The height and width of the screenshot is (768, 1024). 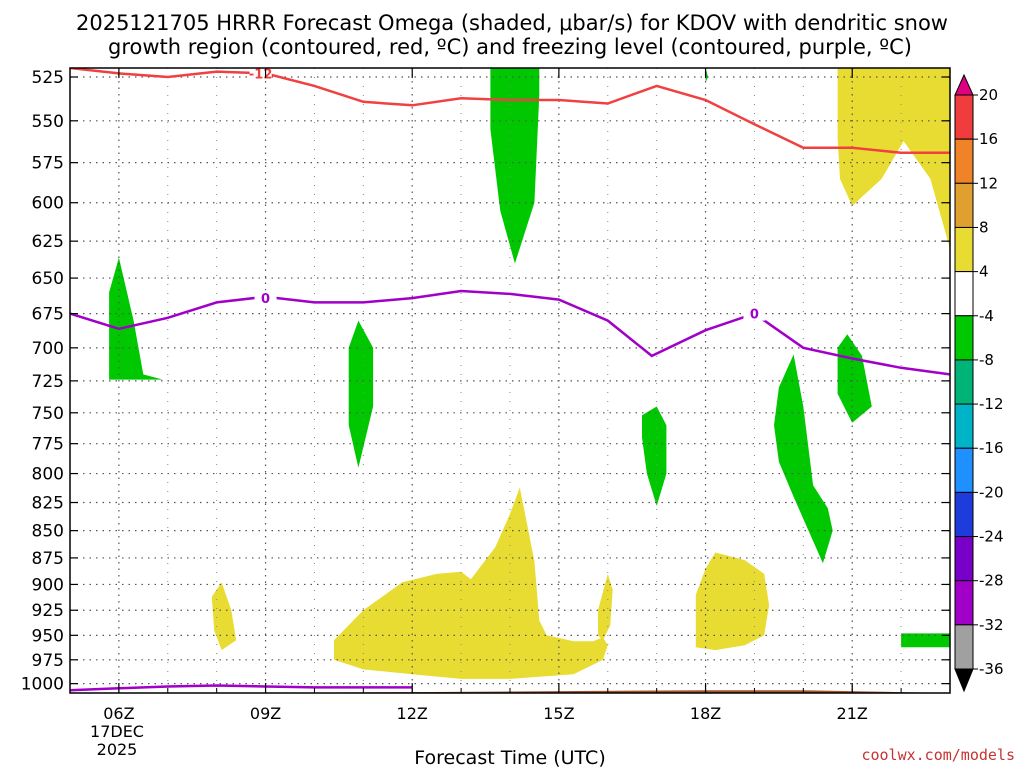 What do you see at coordinates (852, 713) in the screenshot?
I see `x-tick-label: 21Z` at bounding box center [852, 713].